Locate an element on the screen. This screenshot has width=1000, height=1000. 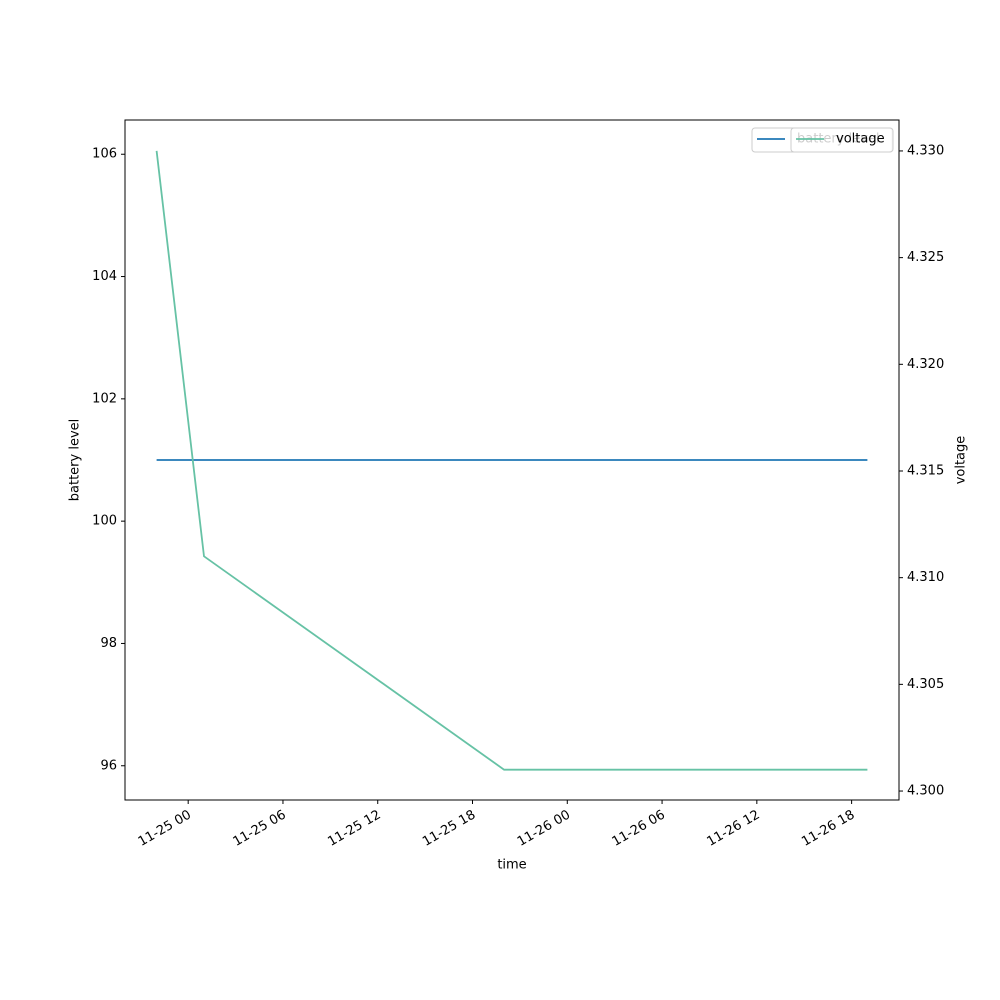
y-axis-label: battery level is located at coordinates (75, 460).